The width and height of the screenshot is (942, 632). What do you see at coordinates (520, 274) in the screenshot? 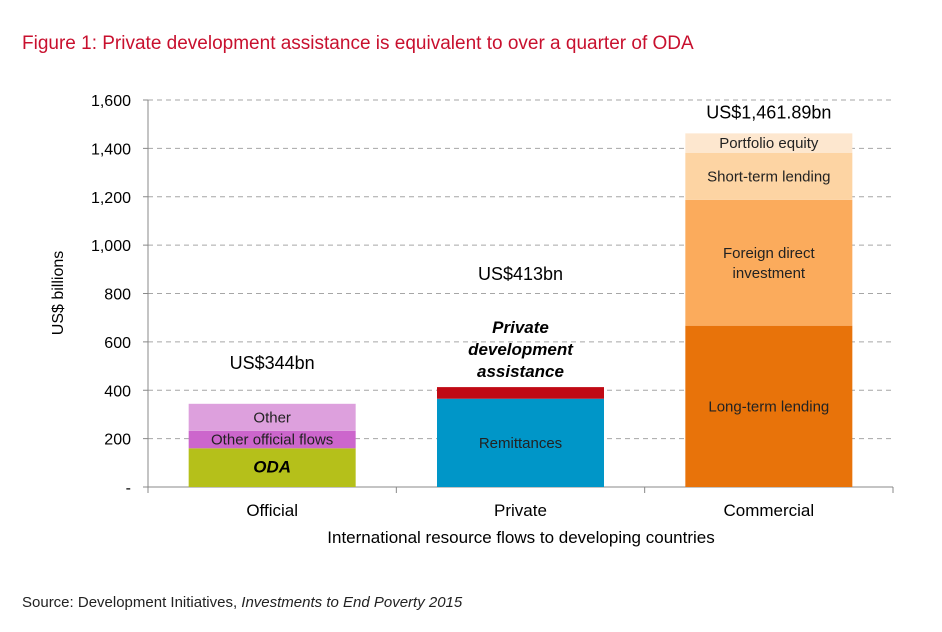
I see `total-label-private: US$413bn` at bounding box center [520, 274].